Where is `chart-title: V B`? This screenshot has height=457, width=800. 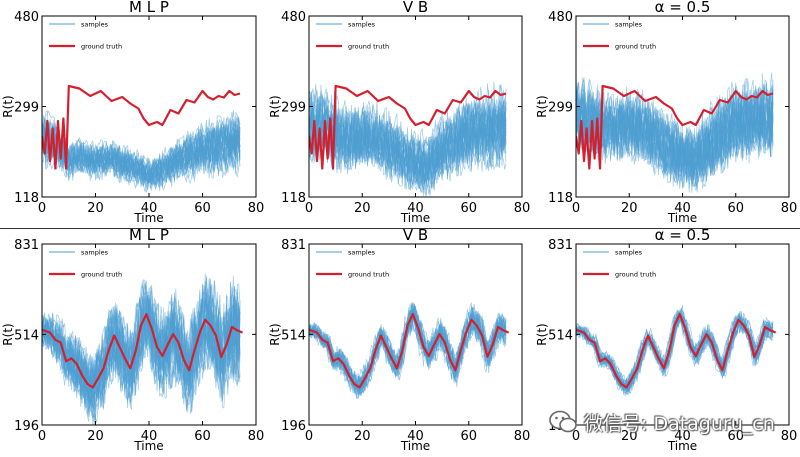
chart-title: V B is located at coordinates (415, 8).